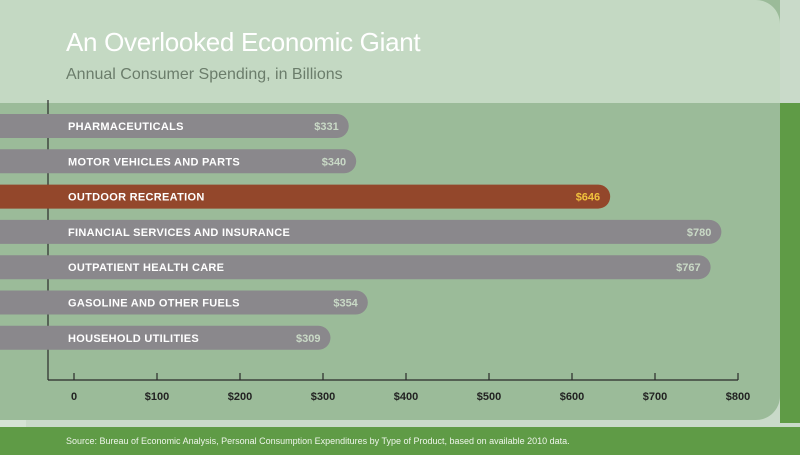 This screenshot has height=455, width=800. I want to click on x-tick-label: 0, so click(74, 397).